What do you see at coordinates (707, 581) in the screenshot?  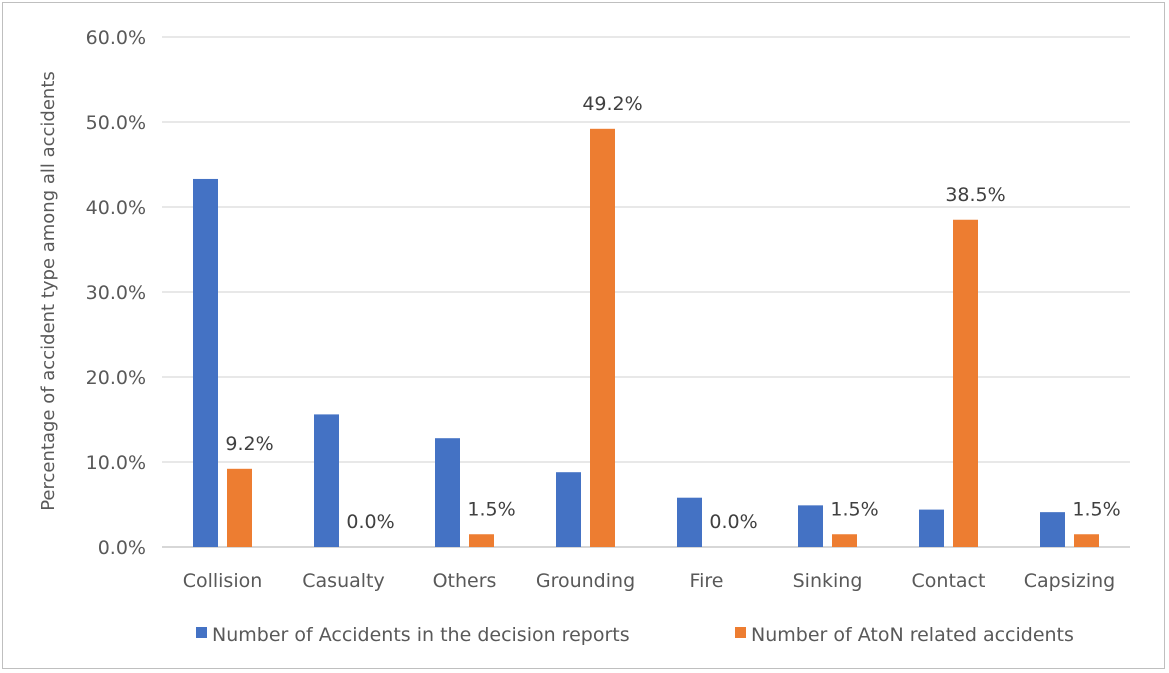 I see `x-tick-label: Fire` at bounding box center [707, 581].